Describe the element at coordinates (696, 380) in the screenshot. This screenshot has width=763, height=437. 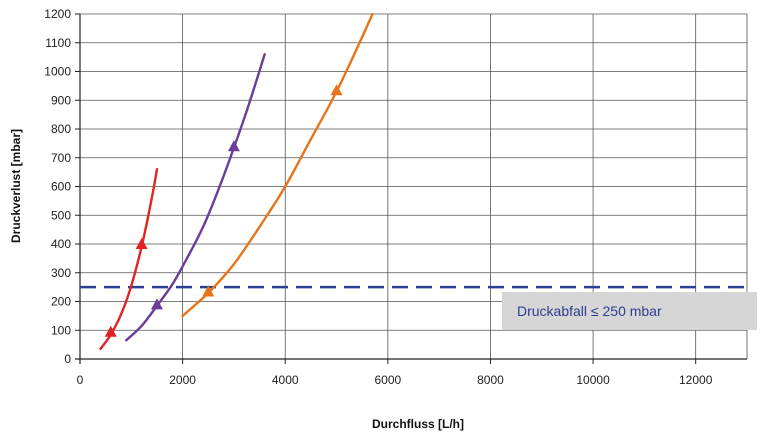
I see `x-tick-label: 12000` at that location.